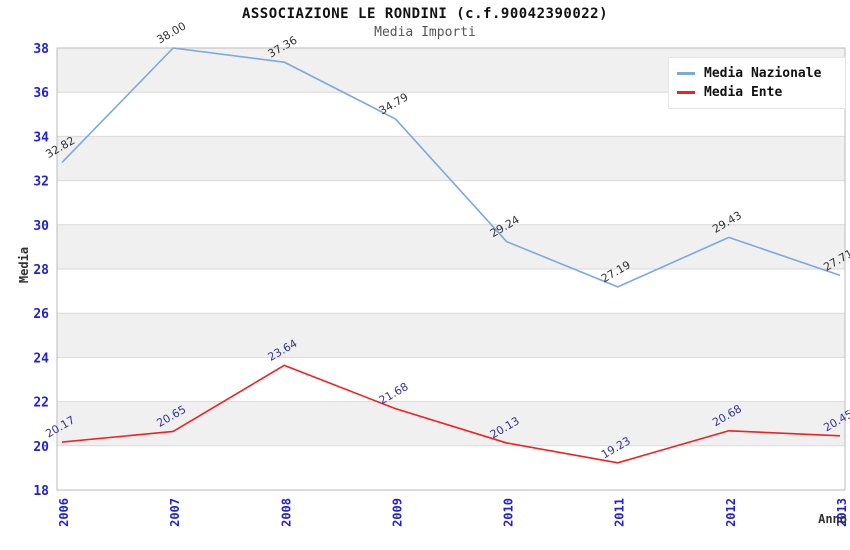 The height and width of the screenshot is (550, 850). I want to click on y-tick-label: 24, so click(41, 358).